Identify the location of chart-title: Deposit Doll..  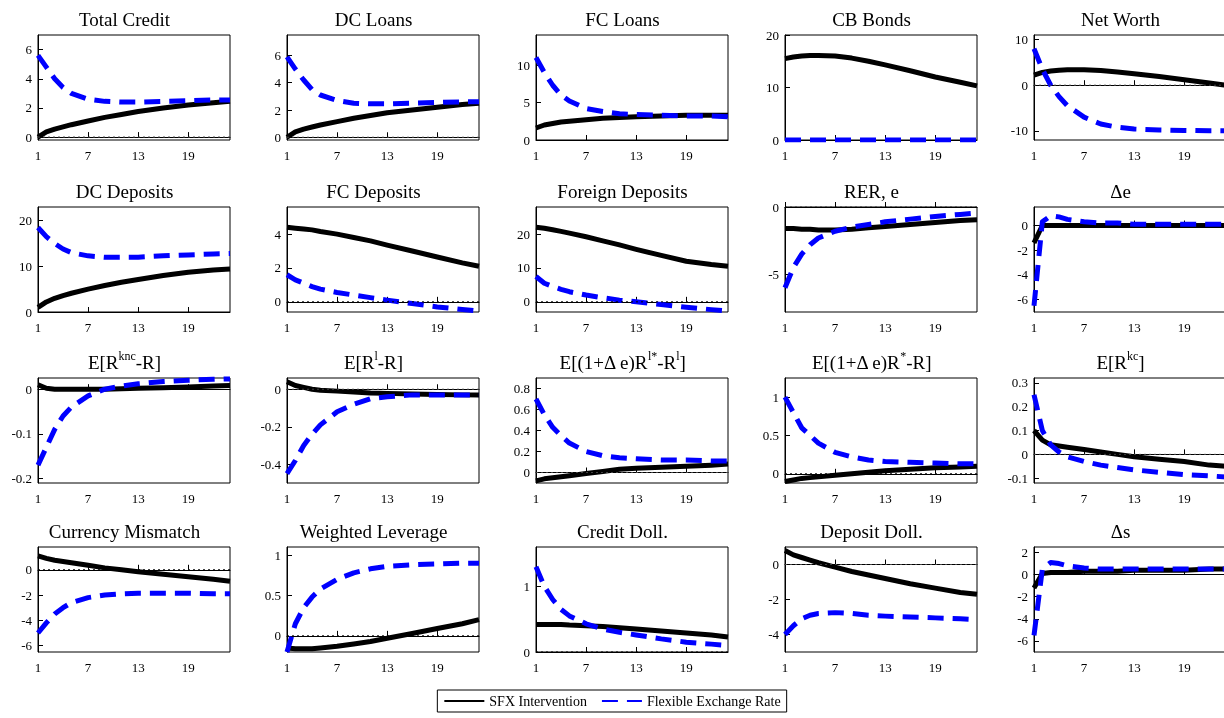
(871, 531).